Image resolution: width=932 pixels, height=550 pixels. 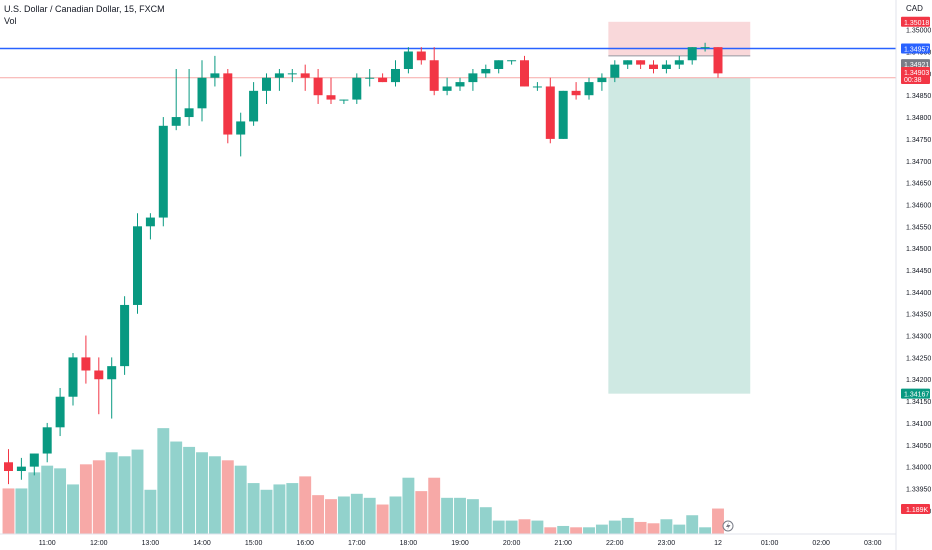 I want to click on y-tick-label: 1.34400, so click(x=918, y=293).